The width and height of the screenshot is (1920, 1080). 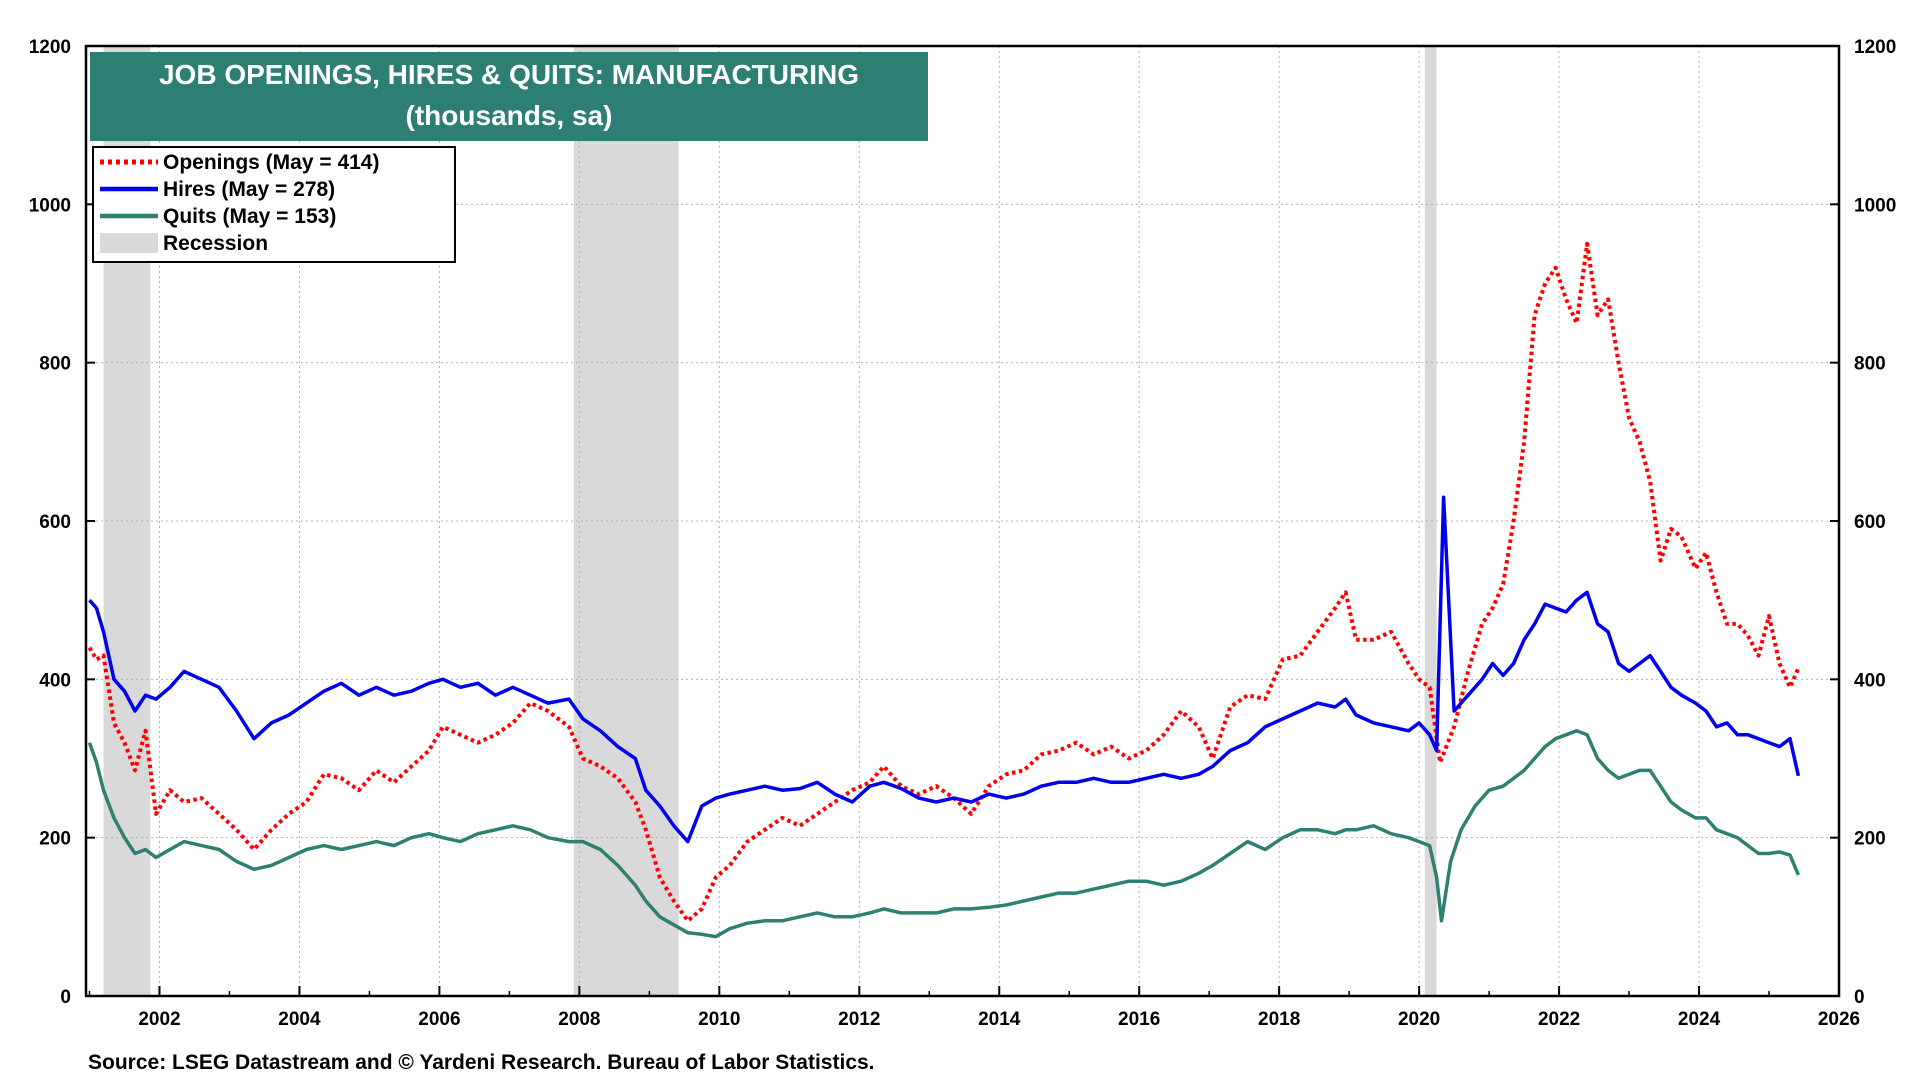 What do you see at coordinates (55, 680) in the screenshot?
I see `y-tick-label-left: 400` at bounding box center [55, 680].